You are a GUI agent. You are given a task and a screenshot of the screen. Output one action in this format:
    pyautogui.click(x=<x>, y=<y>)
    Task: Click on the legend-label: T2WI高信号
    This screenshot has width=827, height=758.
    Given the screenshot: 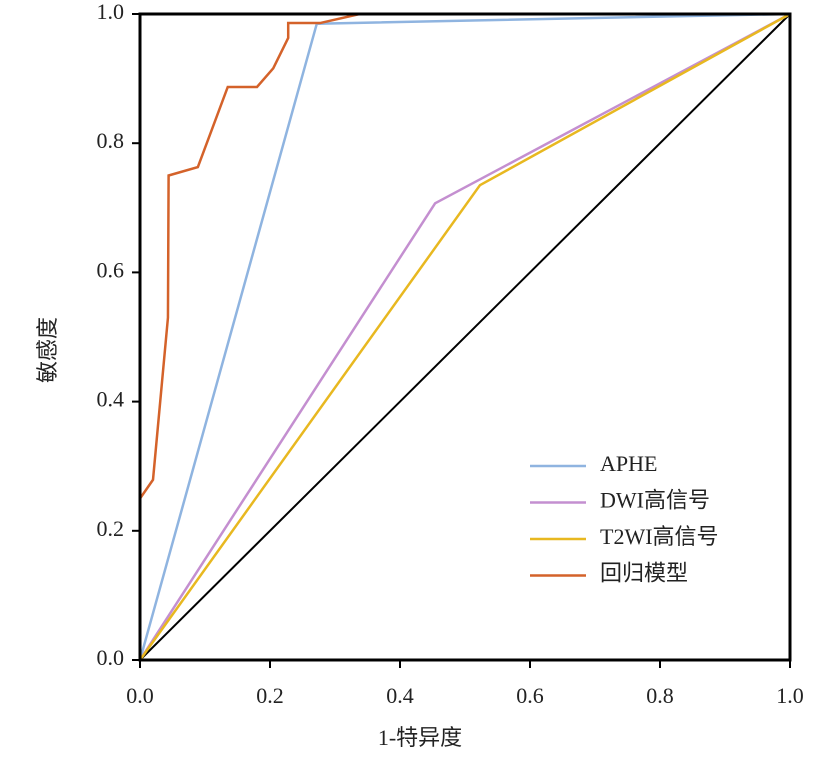 What is the action you would take?
    pyautogui.click(x=659, y=536)
    